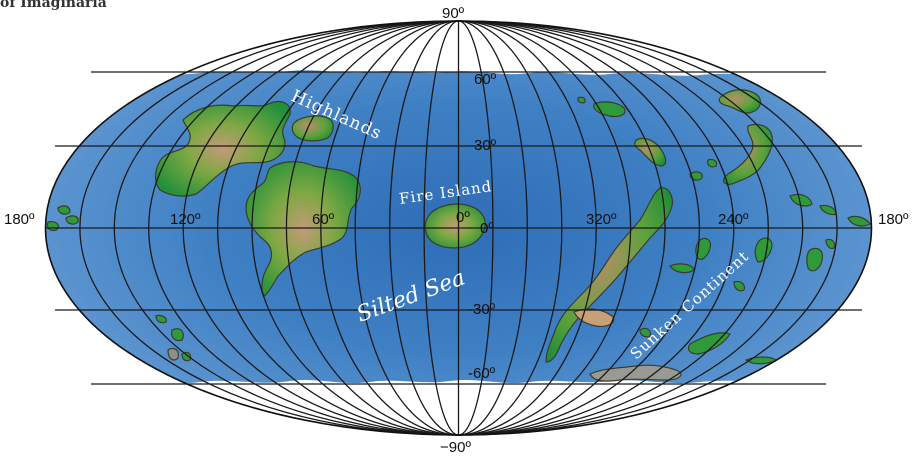 This screenshot has height=457, width=917. I want to click on label-lon-0: 0º, so click(463, 217).